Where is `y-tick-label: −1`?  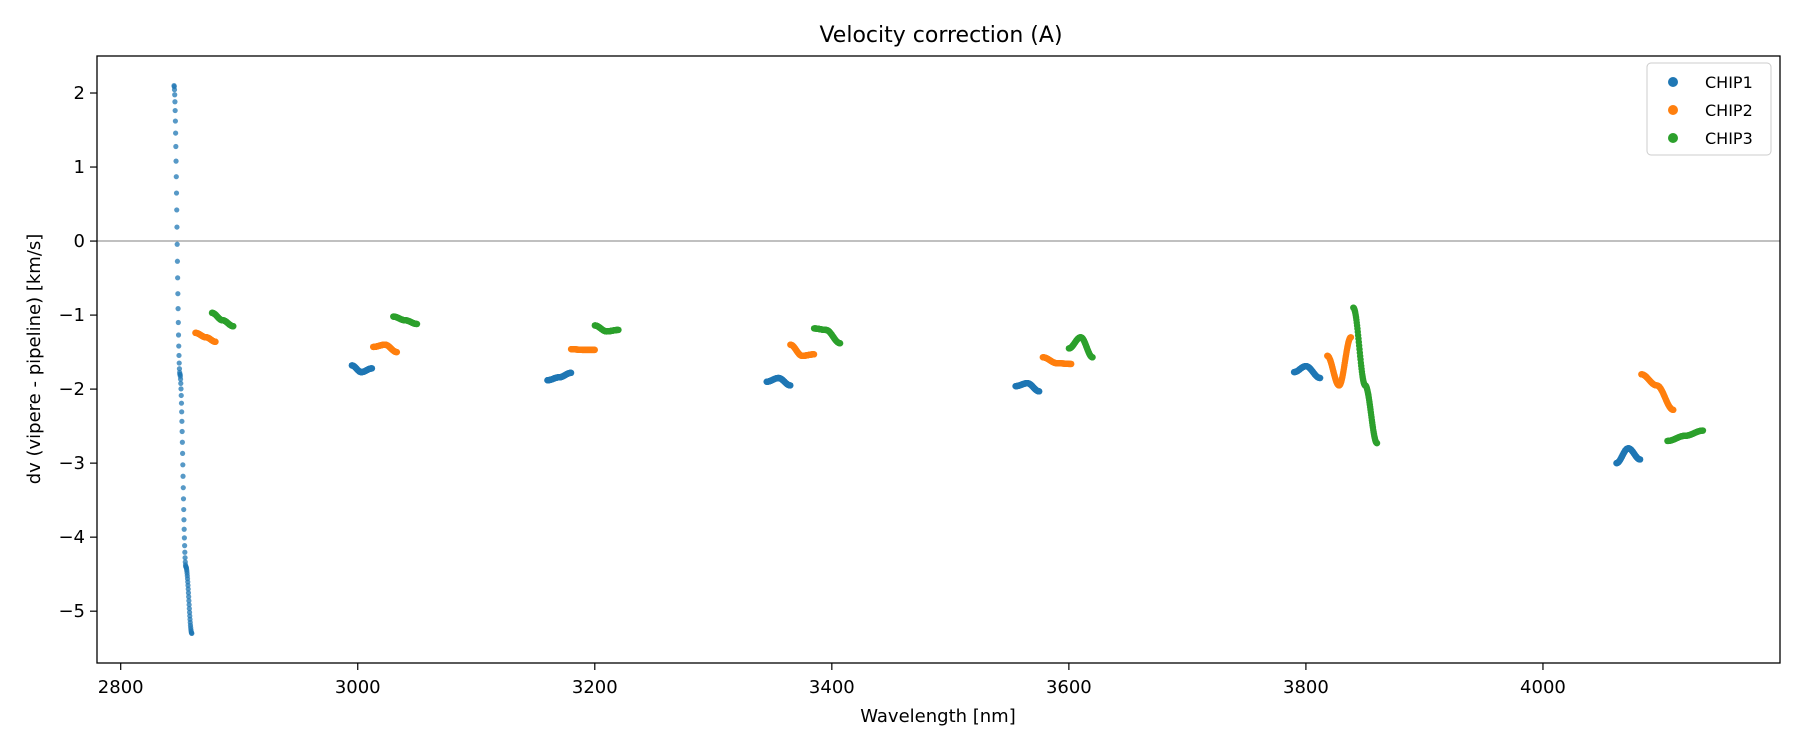 y-tick-label: −1 is located at coordinates (71, 315).